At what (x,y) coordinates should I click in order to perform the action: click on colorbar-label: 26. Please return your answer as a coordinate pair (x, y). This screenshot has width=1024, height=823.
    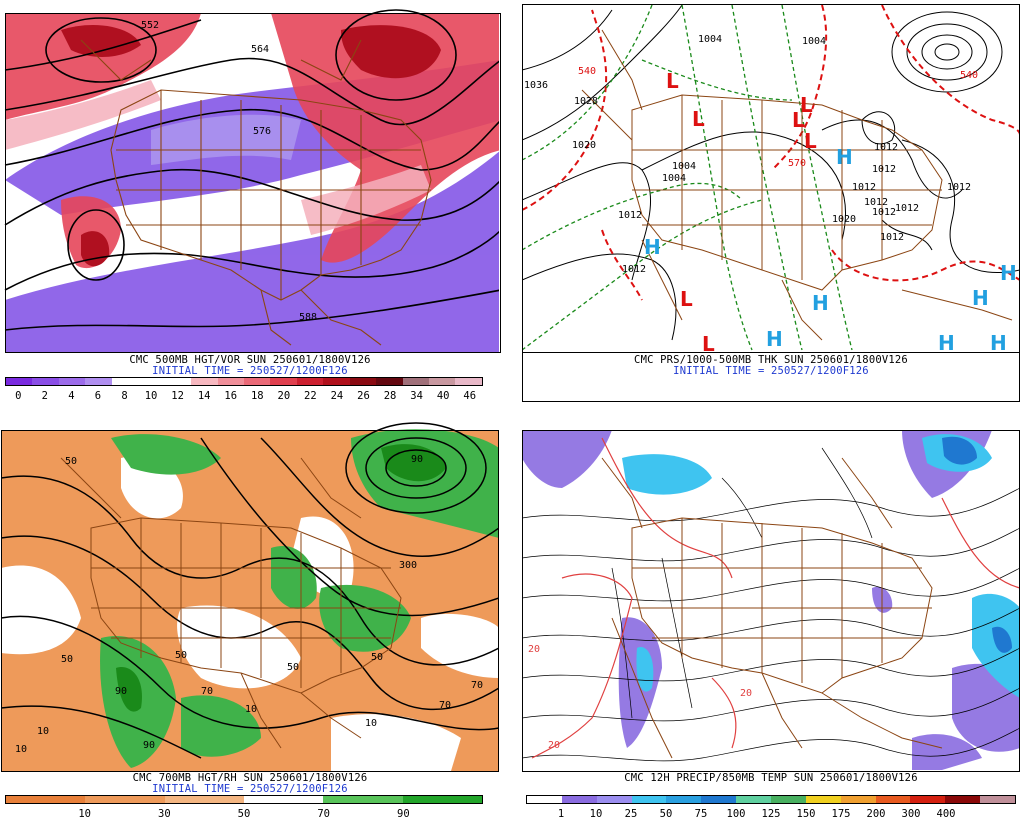
    Looking at the image, I should click on (363, 396).